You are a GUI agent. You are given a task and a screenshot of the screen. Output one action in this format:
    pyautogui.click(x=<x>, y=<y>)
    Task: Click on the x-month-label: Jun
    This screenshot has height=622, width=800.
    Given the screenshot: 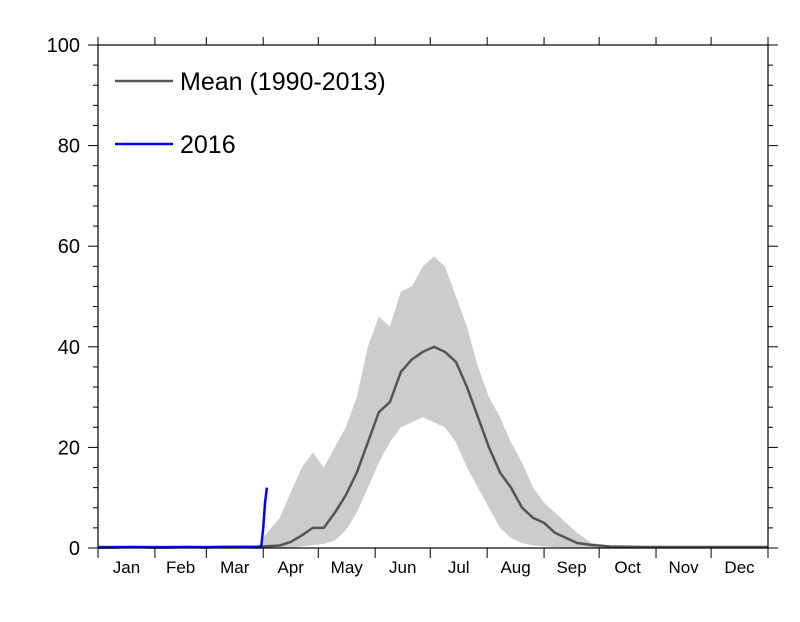 What is the action you would take?
    pyautogui.click(x=402, y=567)
    